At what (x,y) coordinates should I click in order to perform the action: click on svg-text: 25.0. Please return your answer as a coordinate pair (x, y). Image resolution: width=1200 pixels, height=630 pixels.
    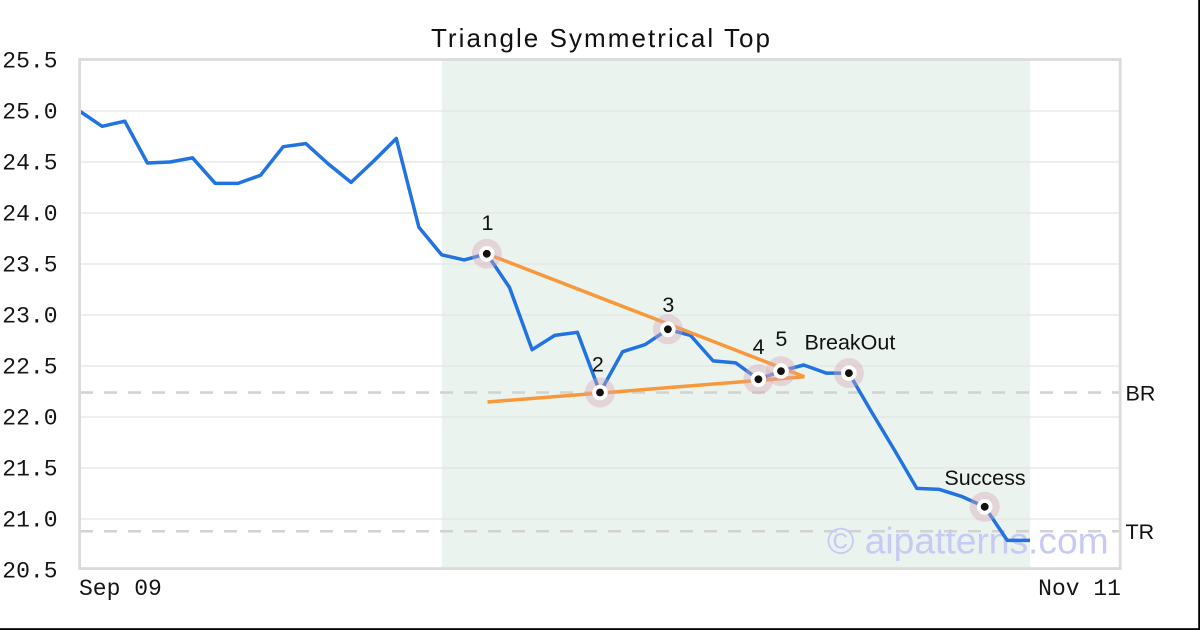
    Looking at the image, I should click on (29, 113).